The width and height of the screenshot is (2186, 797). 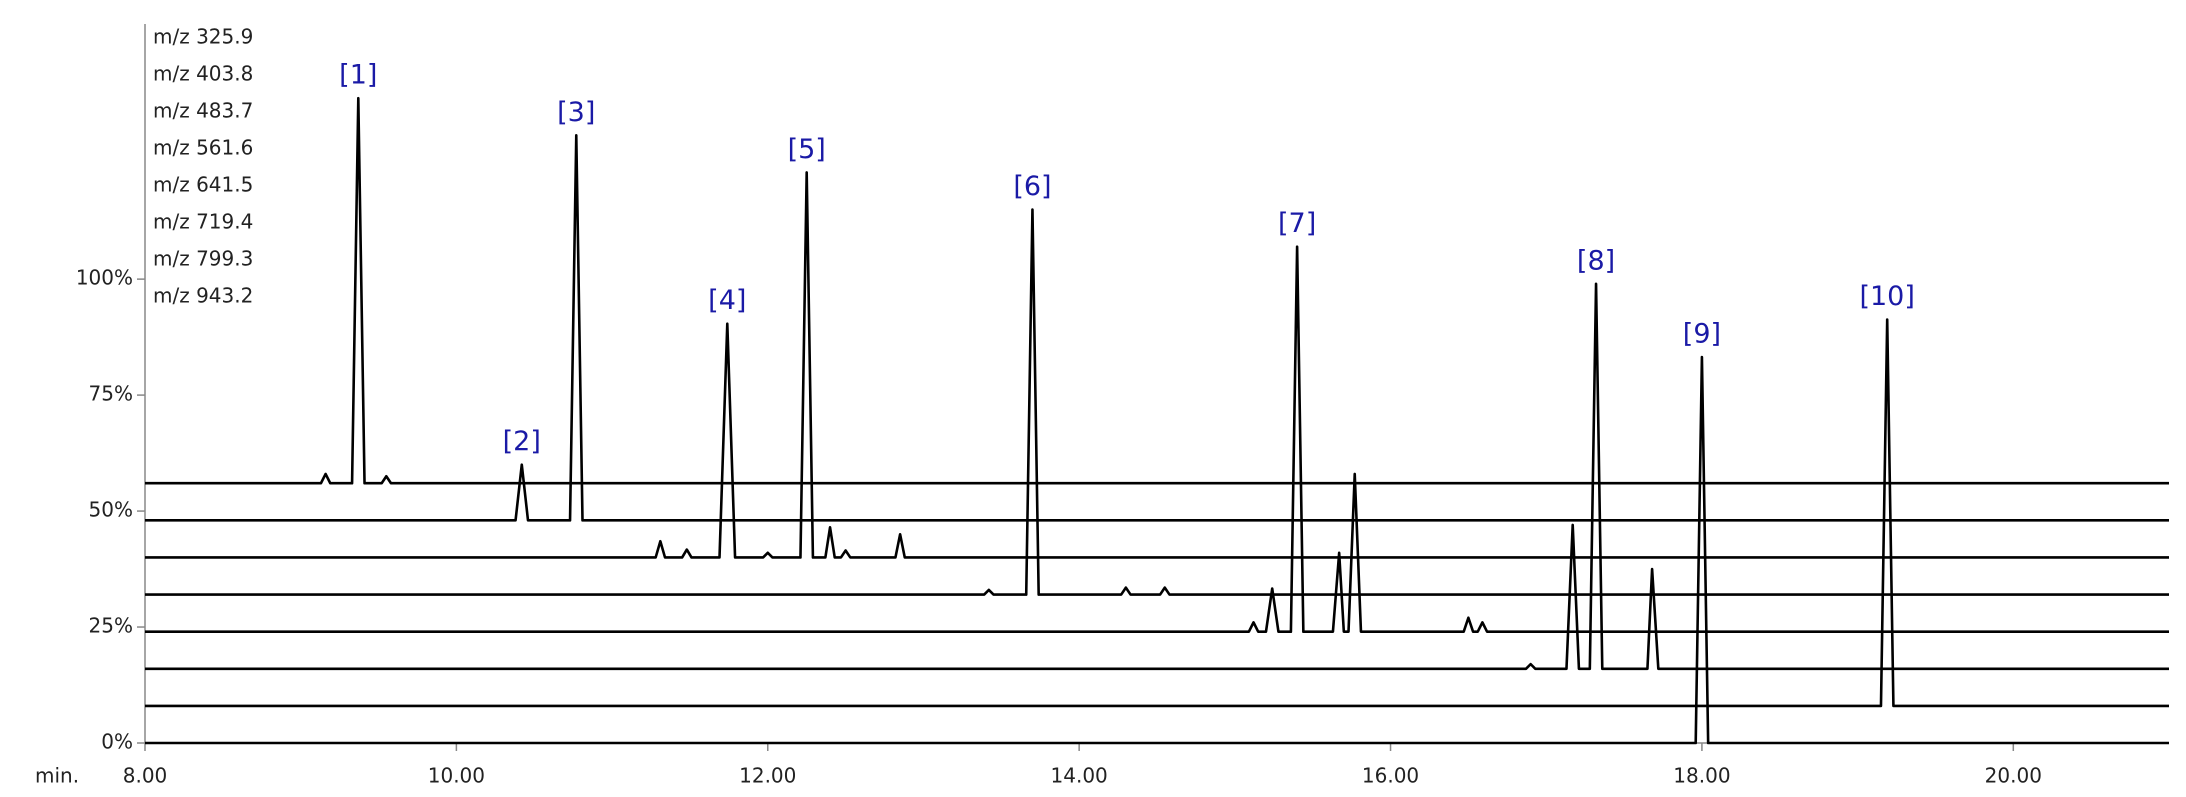 What do you see at coordinates (145, 776) in the screenshot?
I see `x-tick-label: 8.00` at bounding box center [145, 776].